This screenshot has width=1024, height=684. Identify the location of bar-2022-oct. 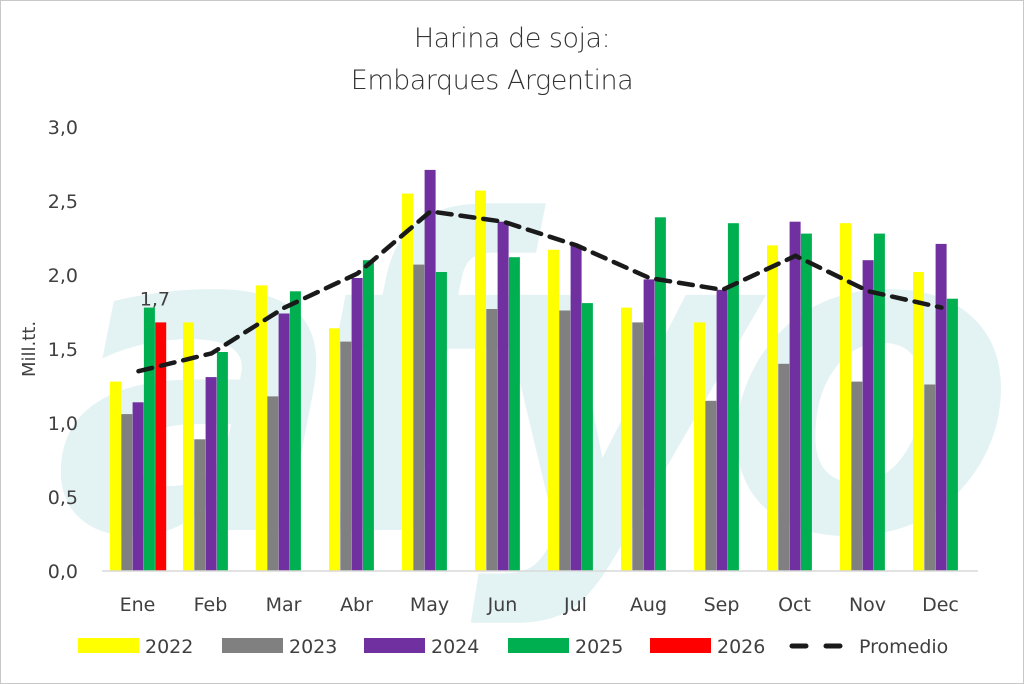
(772, 408).